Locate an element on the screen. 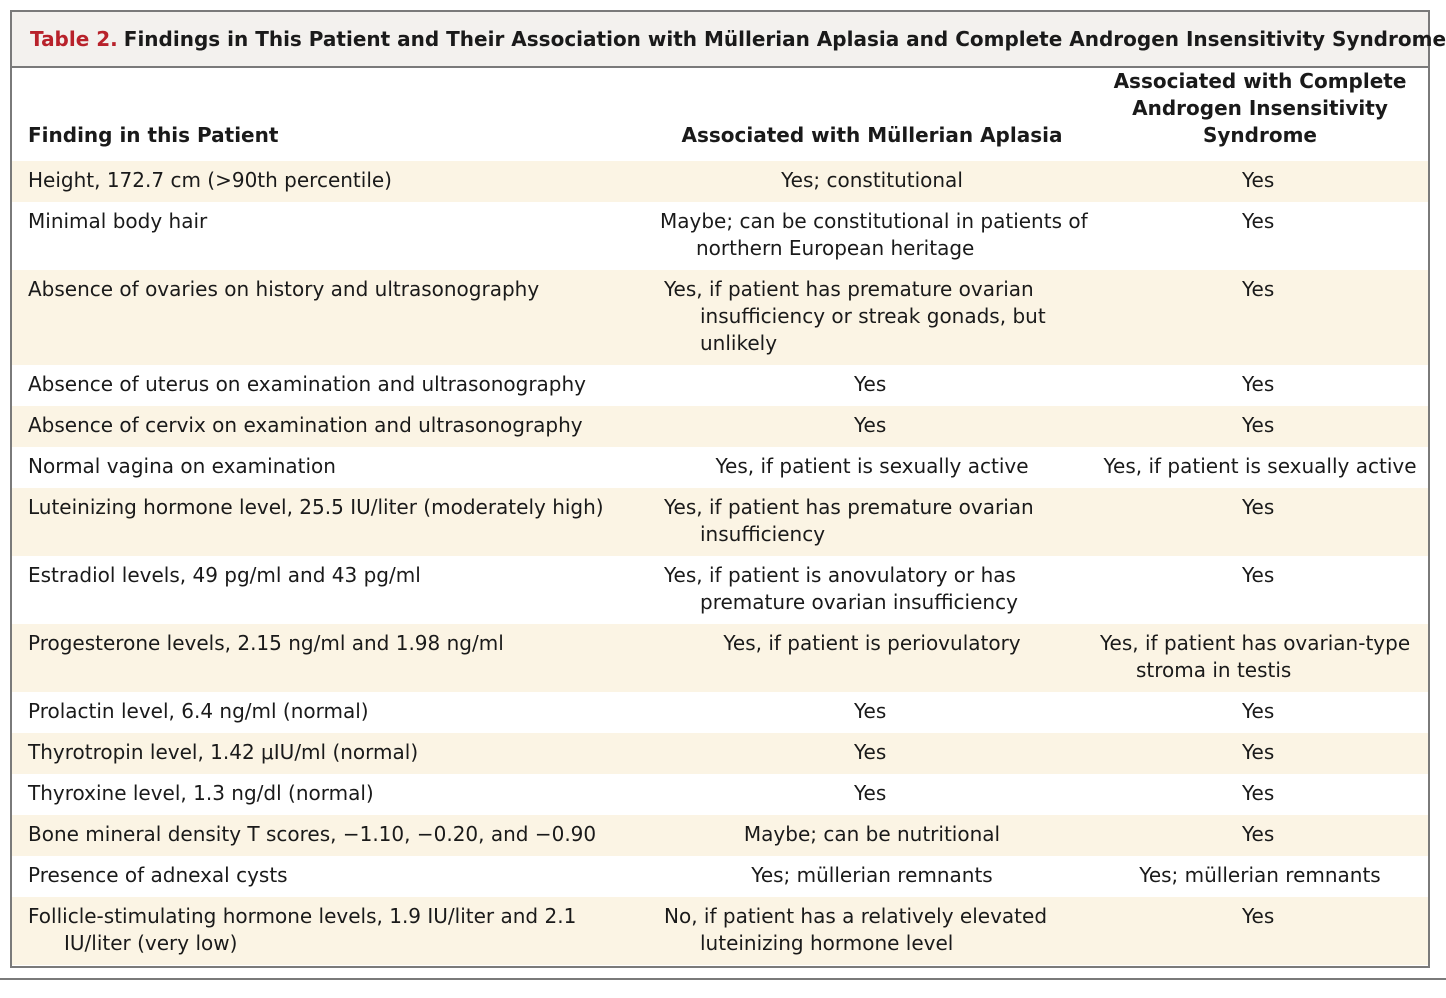  header-cais-line1: Associated with Complete is located at coordinates (1260, 81).